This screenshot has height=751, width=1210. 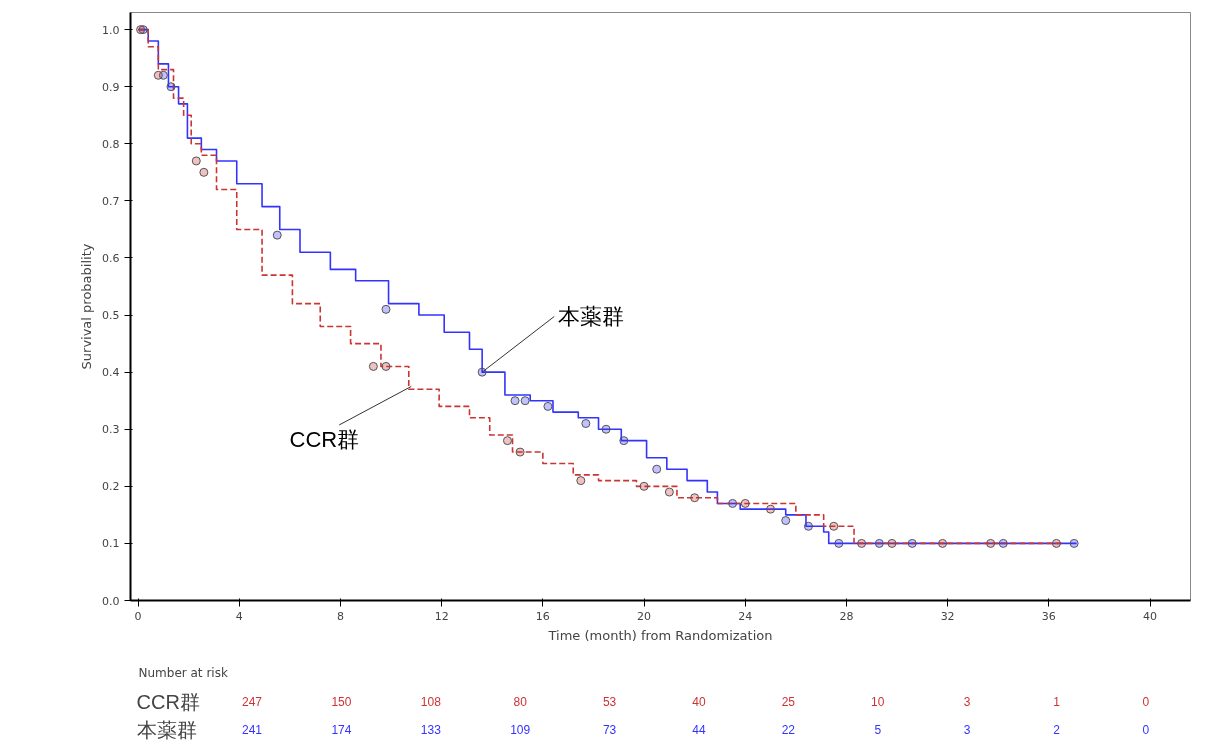 What do you see at coordinates (340, 616) in the screenshot?
I see `x-tick-label: 8` at bounding box center [340, 616].